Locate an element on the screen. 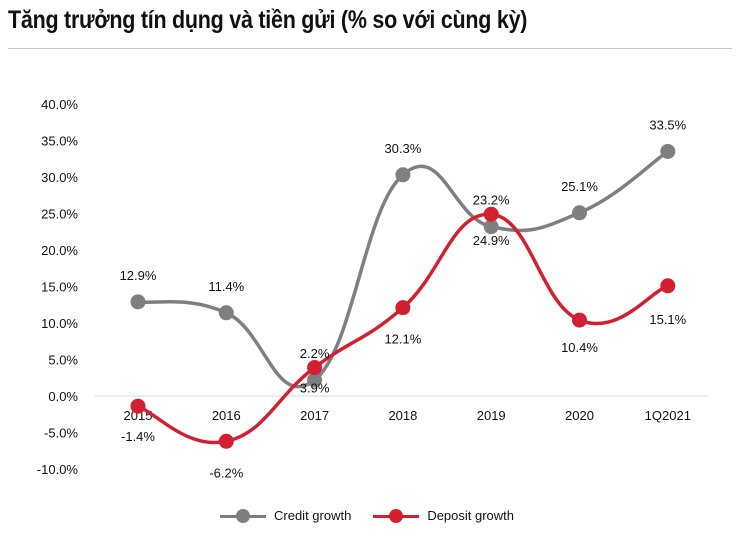  y-tick-label: 35.0% is located at coordinates (59, 141).